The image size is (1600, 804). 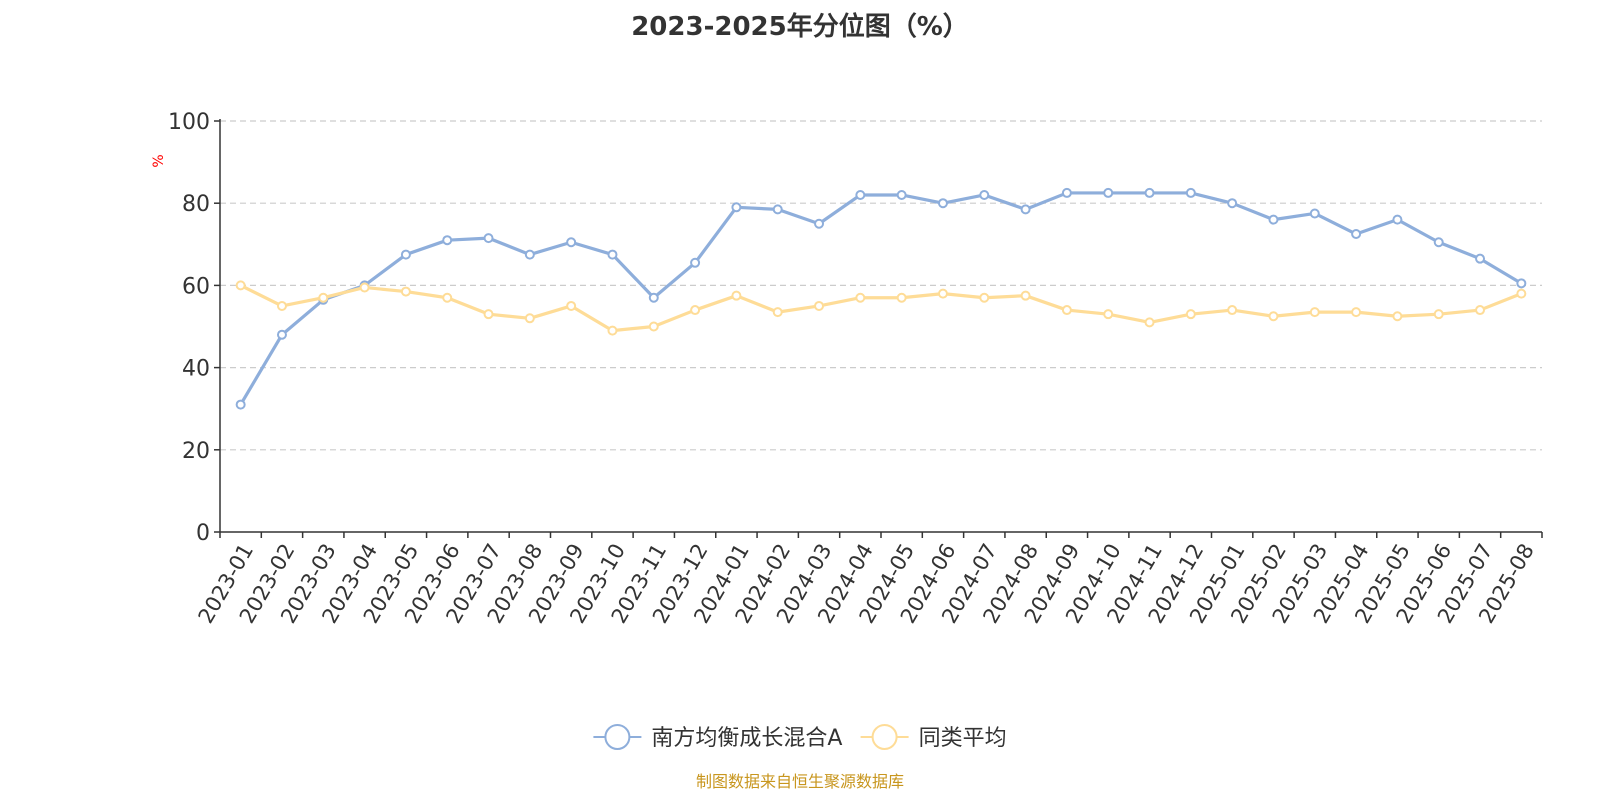 What do you see at coordinates (196, 286) in the screenshot?
I see `y-tick-label: 60` at bounding box center [196, 286].